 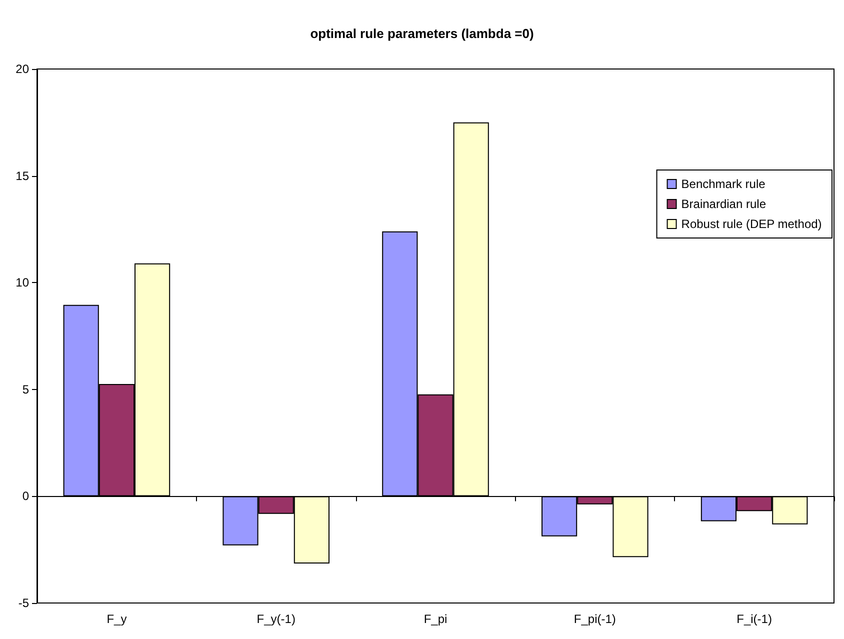 What do you see at coordinates (595, 619) in the screenshot?
I see `x-tick-label: F_pi(-1)` at bounding box center [595, 619].